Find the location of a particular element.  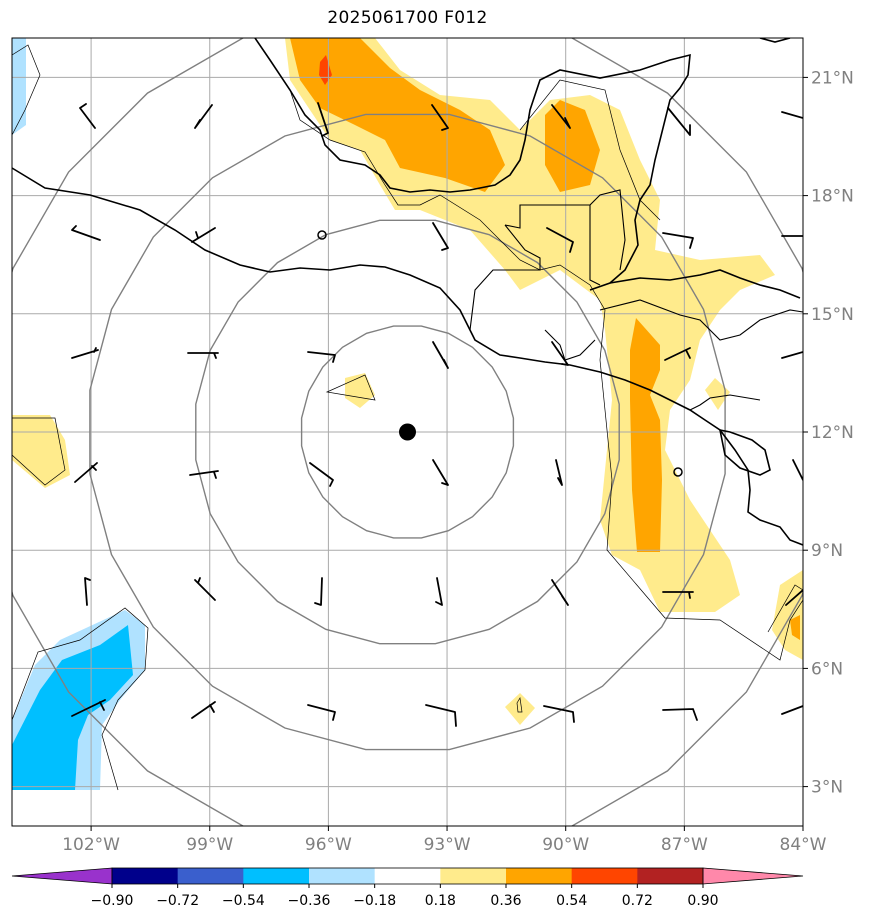

storm-center-marker is located at coordinates (407, 432).